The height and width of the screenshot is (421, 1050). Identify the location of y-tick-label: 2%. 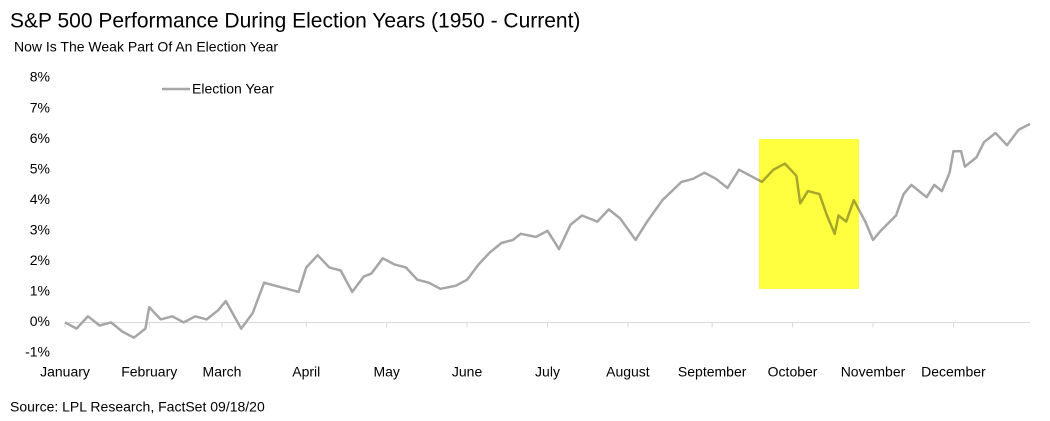
(40, 260).